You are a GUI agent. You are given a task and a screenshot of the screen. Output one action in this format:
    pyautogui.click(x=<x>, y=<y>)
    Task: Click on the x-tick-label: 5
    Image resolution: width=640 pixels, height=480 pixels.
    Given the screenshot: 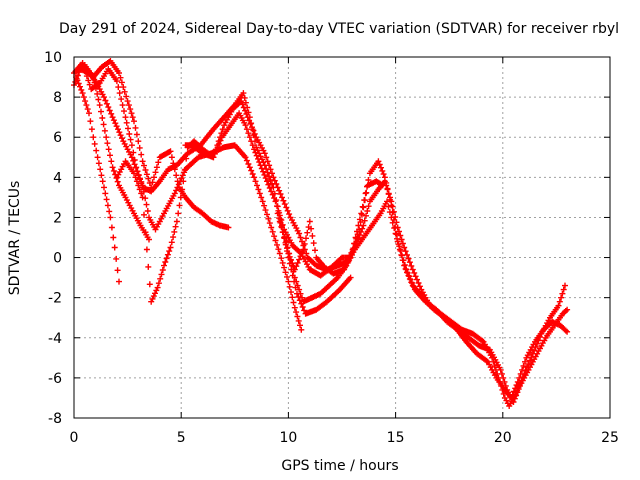 What is the action you would take?
    pyautogui.click(x=181, y=438)
    